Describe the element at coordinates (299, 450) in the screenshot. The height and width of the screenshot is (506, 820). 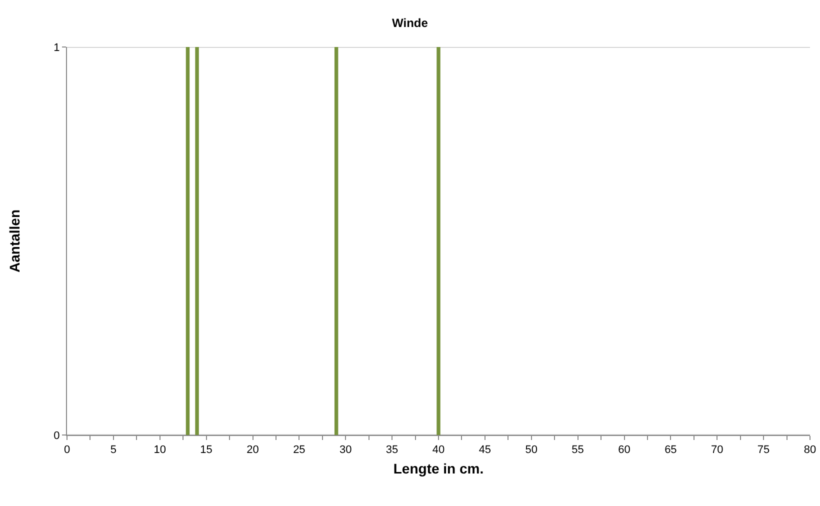
I see `x-tick-label: 25` at that location.